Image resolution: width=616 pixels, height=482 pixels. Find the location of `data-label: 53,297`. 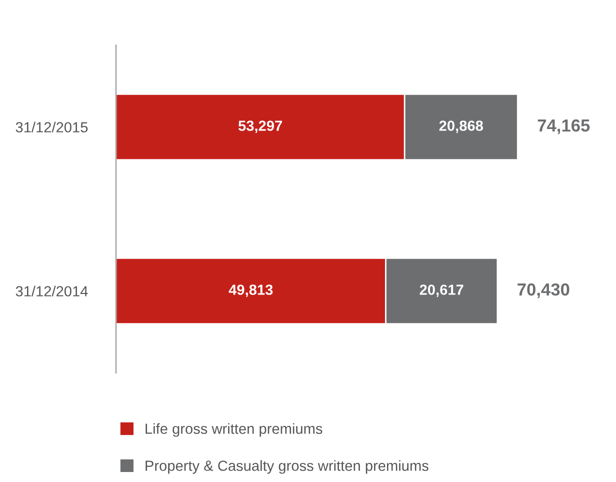

data-label: 53,297 is located at coordinates (260, 127).